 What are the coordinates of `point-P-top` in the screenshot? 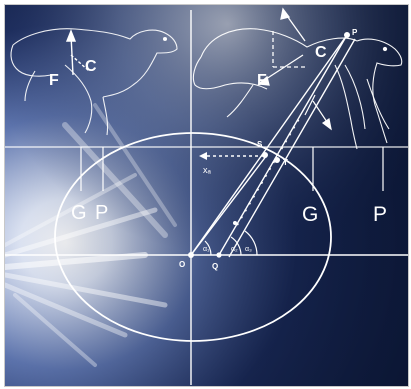 It's located at (347, 35).